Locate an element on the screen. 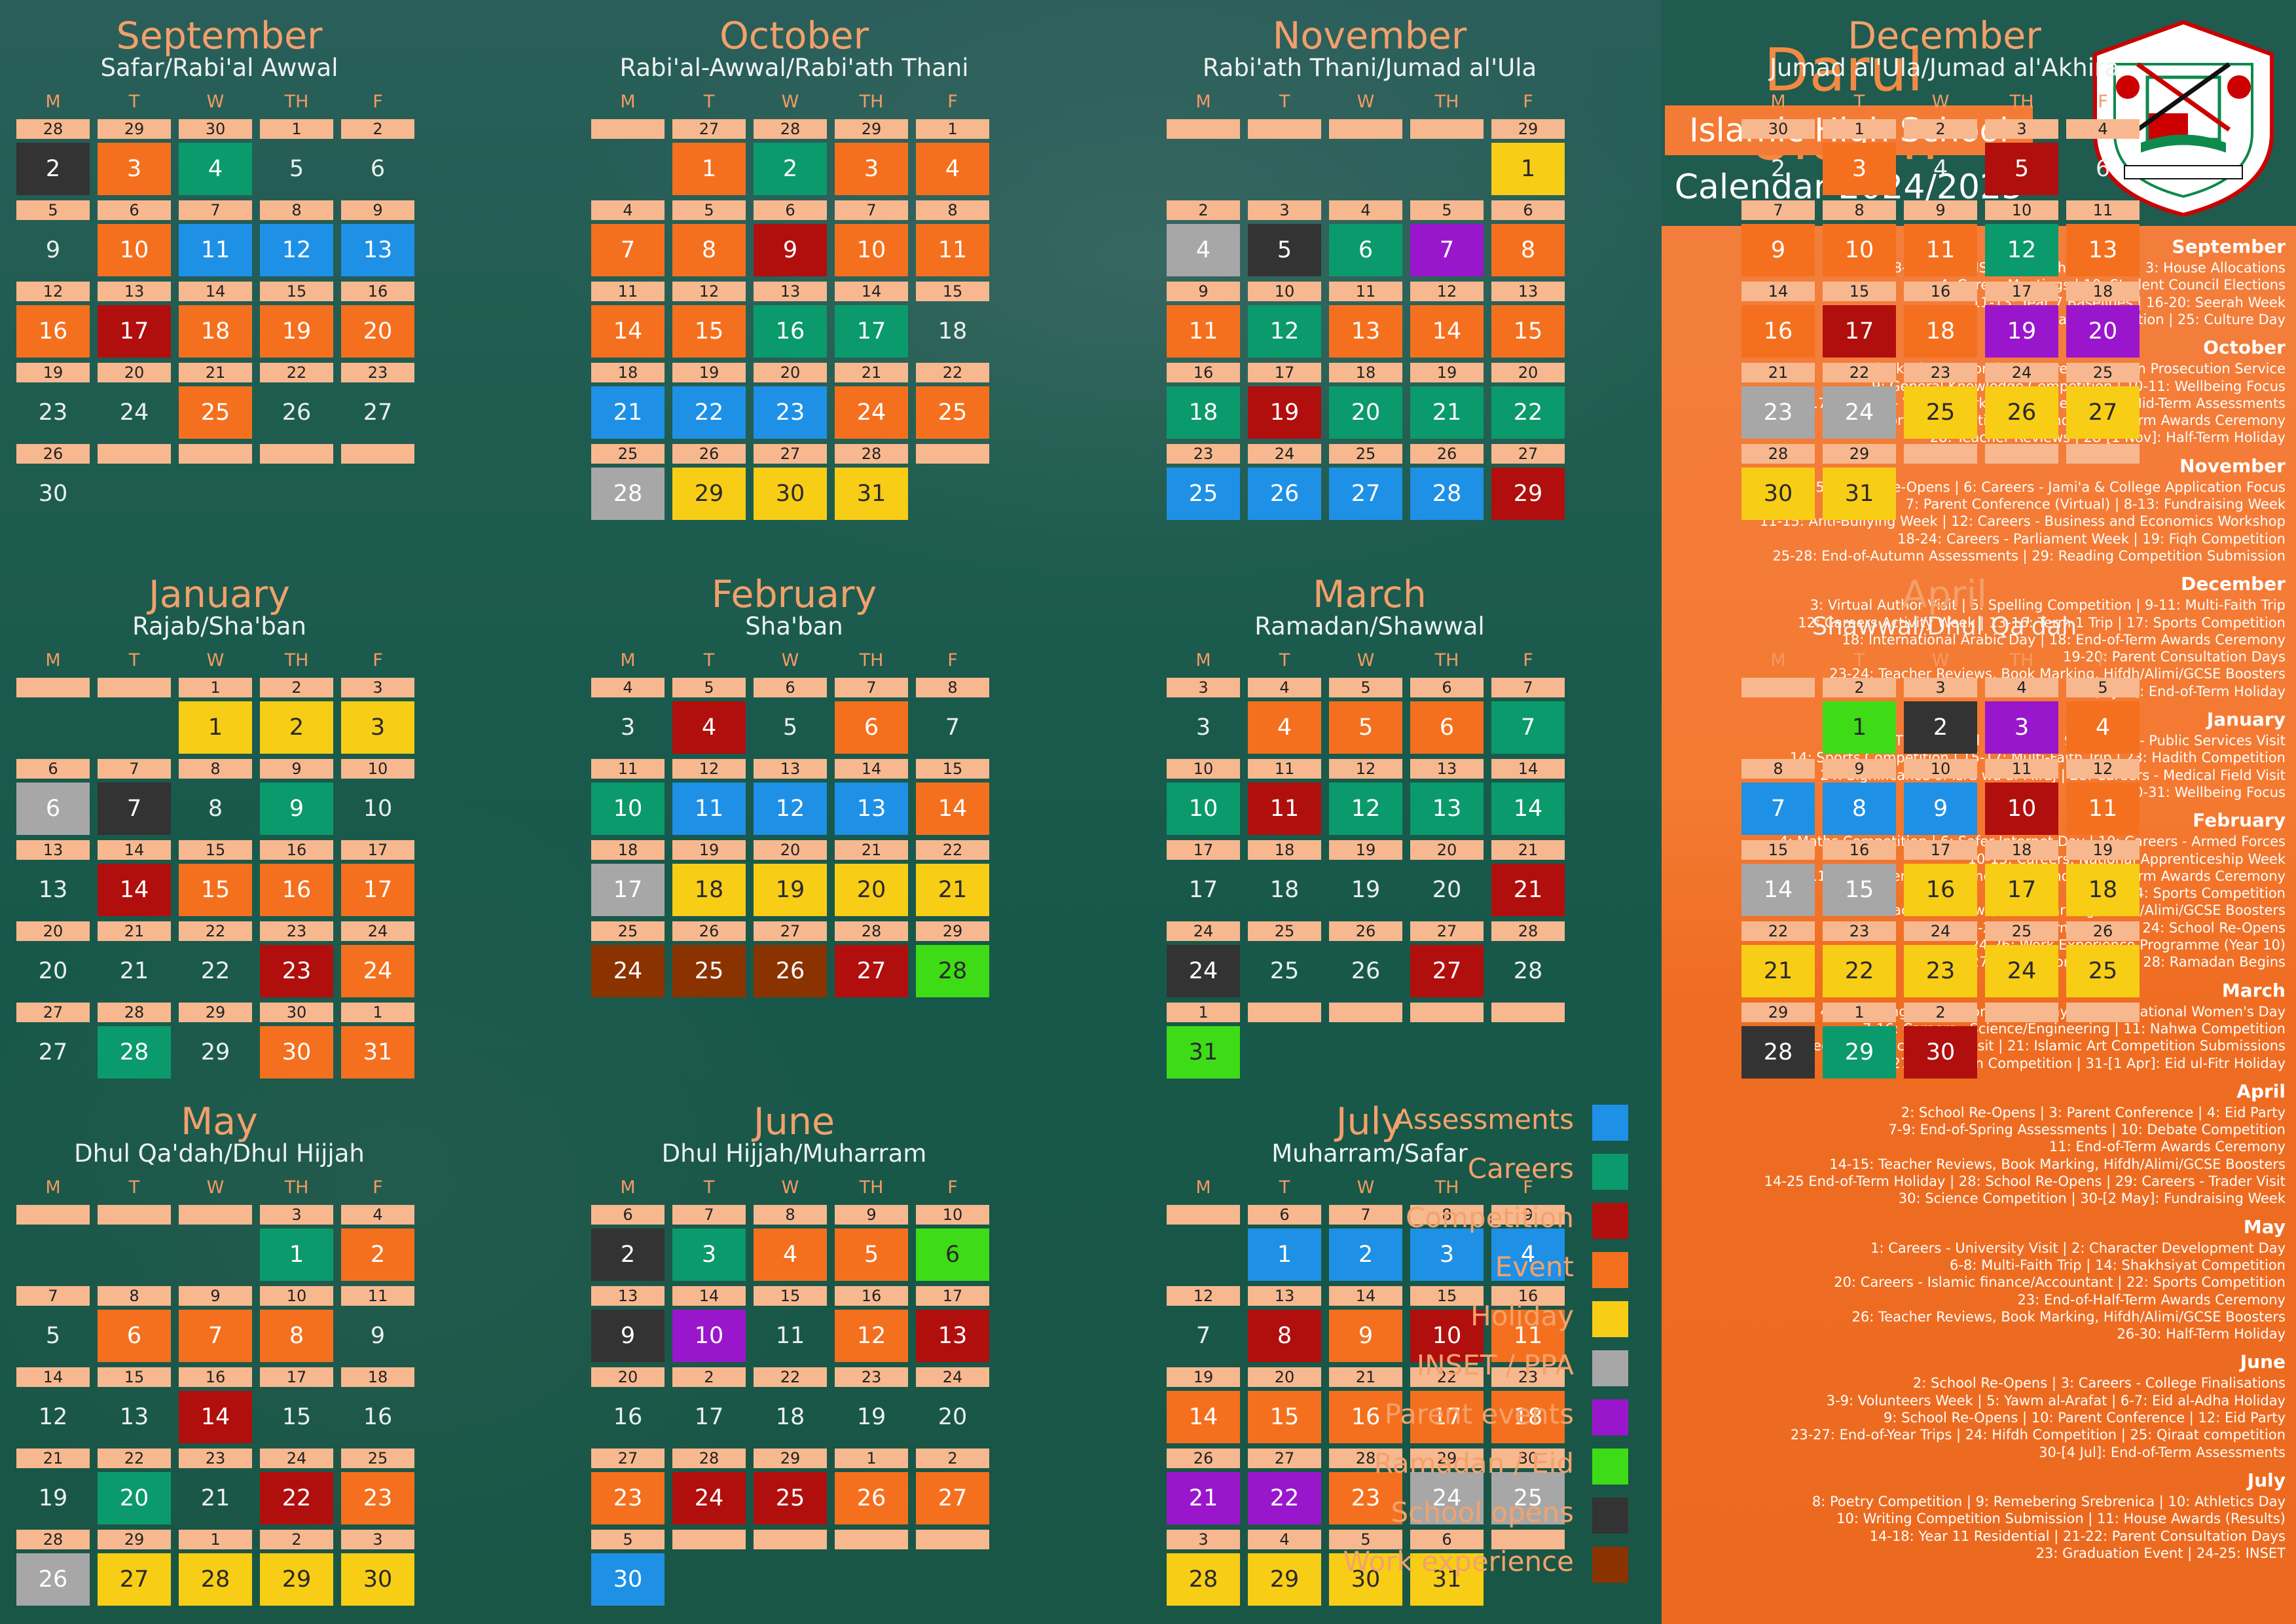 The height and width of the screenshot is (1624, 2296). day-cell: 4 is located at coordinates (1940, 169).